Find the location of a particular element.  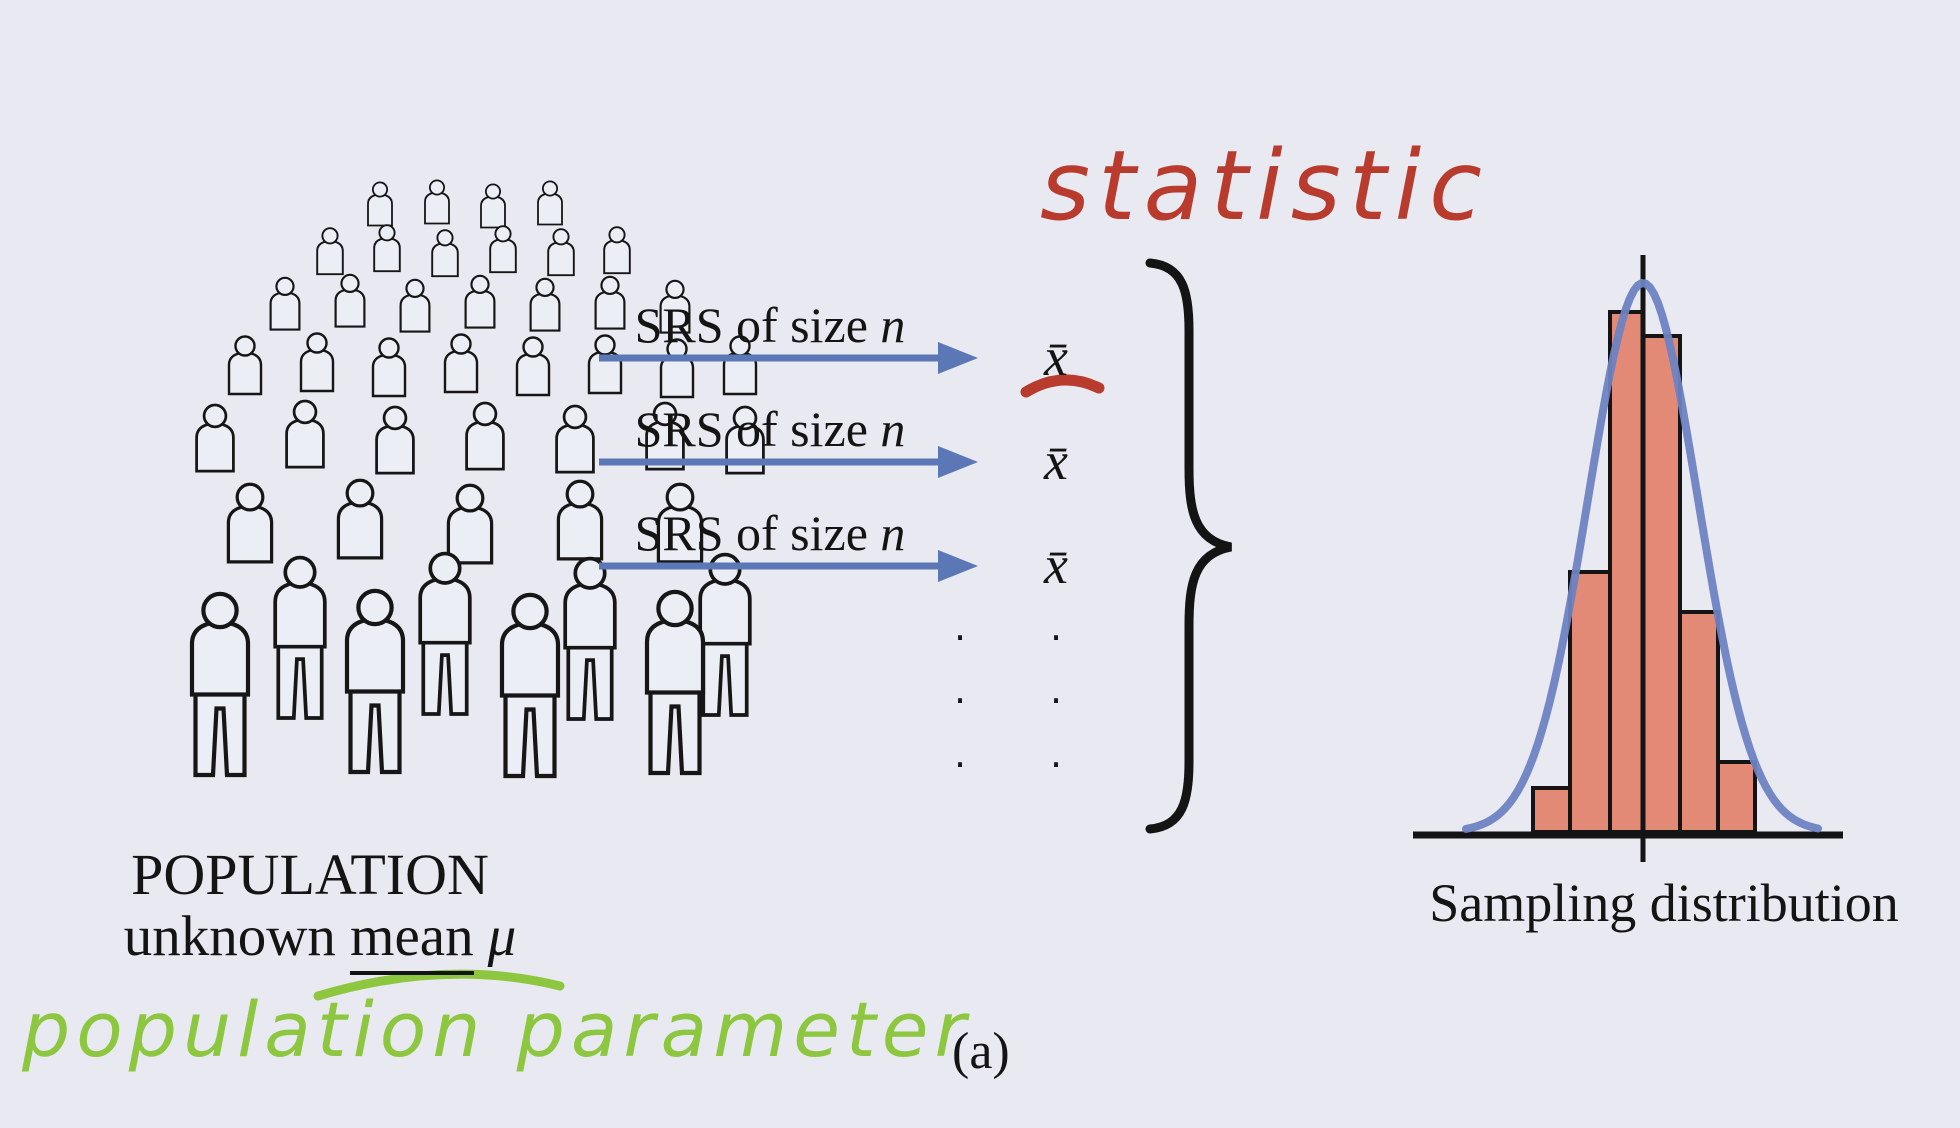

population-subtitle-mean: mean is located at coordinates (412, 940).